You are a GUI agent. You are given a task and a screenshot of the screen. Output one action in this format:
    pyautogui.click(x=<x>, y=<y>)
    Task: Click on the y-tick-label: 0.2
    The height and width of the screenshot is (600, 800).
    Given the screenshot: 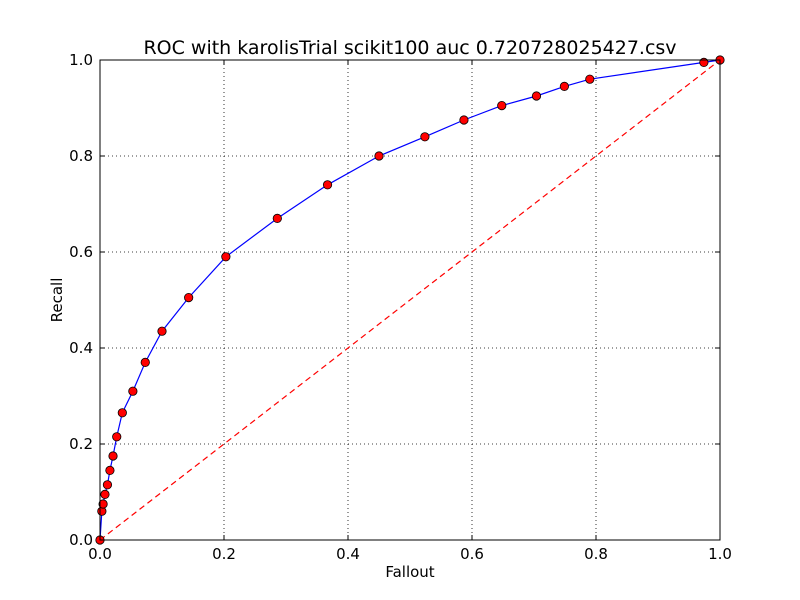 What is the action you would take?
    pyautogui.click(x=81, y=444)
    